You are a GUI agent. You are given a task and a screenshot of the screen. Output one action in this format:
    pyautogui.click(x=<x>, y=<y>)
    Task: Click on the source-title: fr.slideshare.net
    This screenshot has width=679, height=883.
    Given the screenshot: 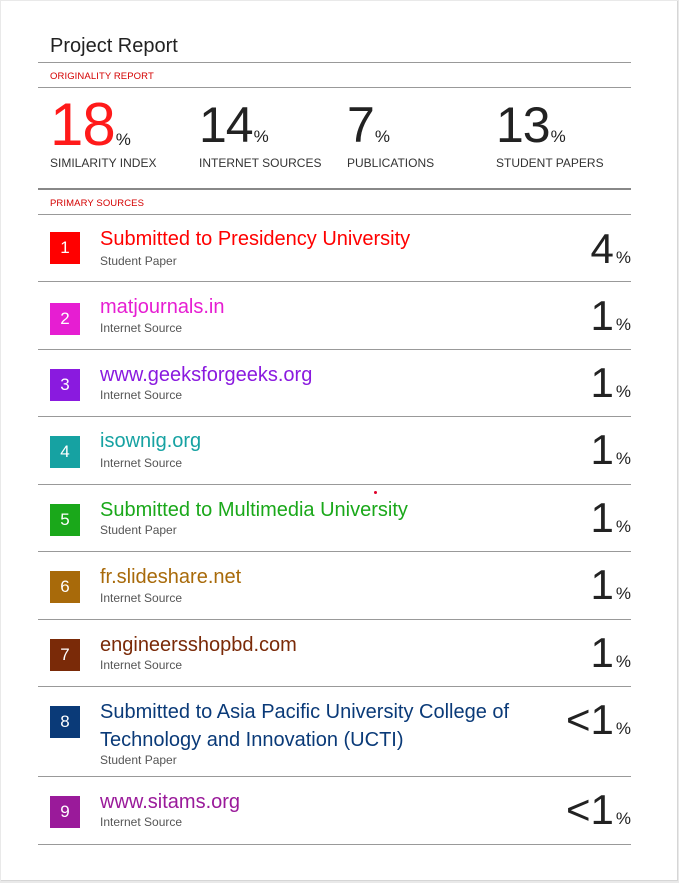 What is the action you would take?
    pyautogui.click(x=171, y=577)
    